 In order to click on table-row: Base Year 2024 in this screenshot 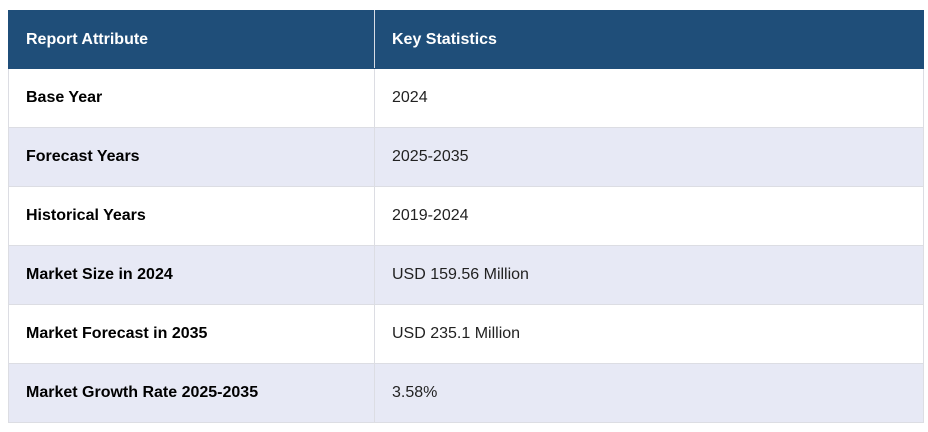, I will do `click(466, 98)`.